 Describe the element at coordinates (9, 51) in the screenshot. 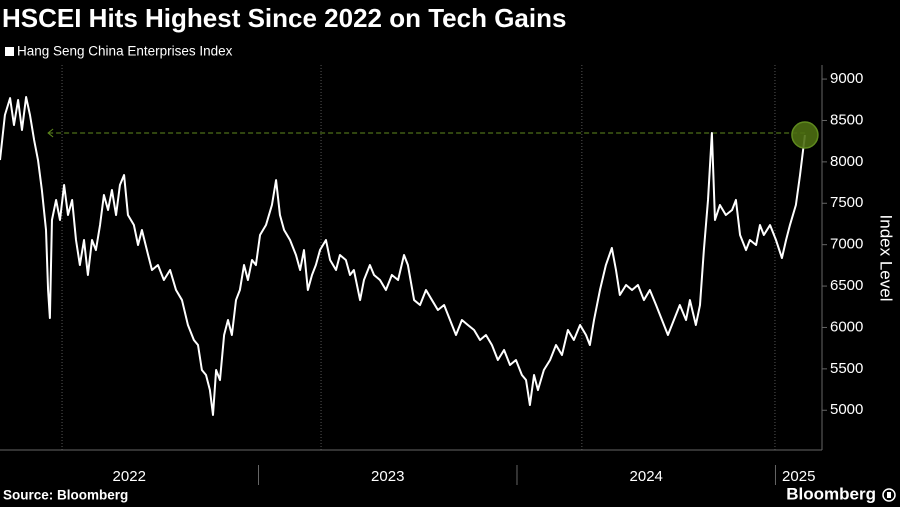

I see `legend-swatch` at that location.